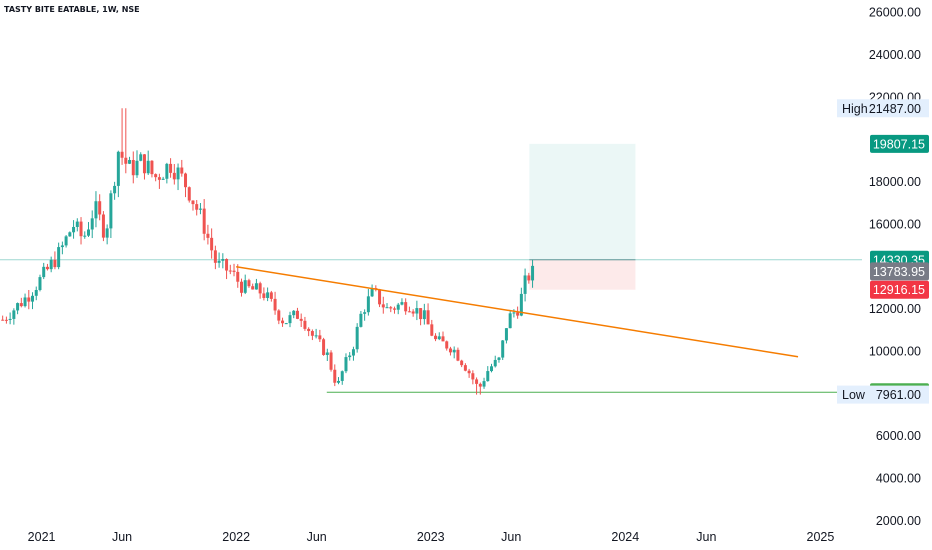 The height and width of the screenshot is (550, 932). I want to click on y-tick-label: 4000.00, so click(898, 478).